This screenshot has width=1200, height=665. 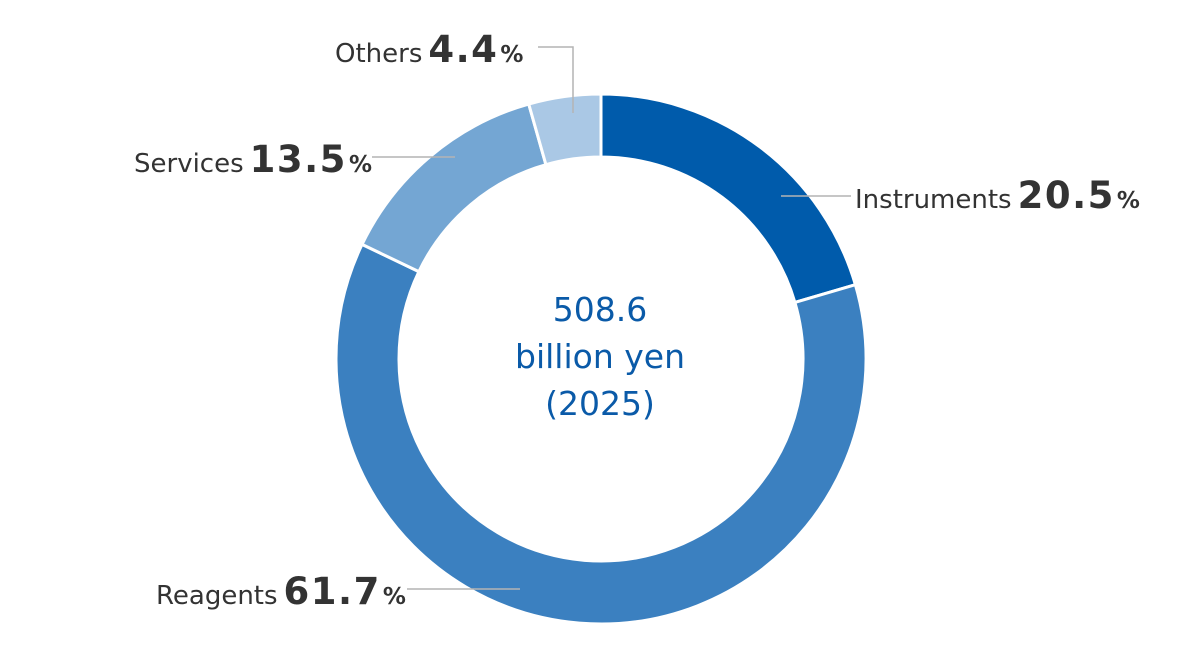 What do you see at coordinates (360, 165) in the screenshot?
I see `slice-unit-services: %` at bounding box center [360, 165].